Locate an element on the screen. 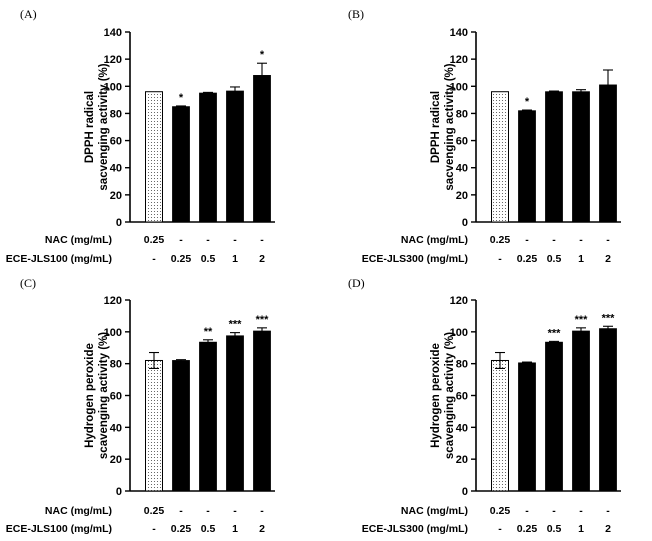  panel-label: (D) is located at coordinates (356, 283).